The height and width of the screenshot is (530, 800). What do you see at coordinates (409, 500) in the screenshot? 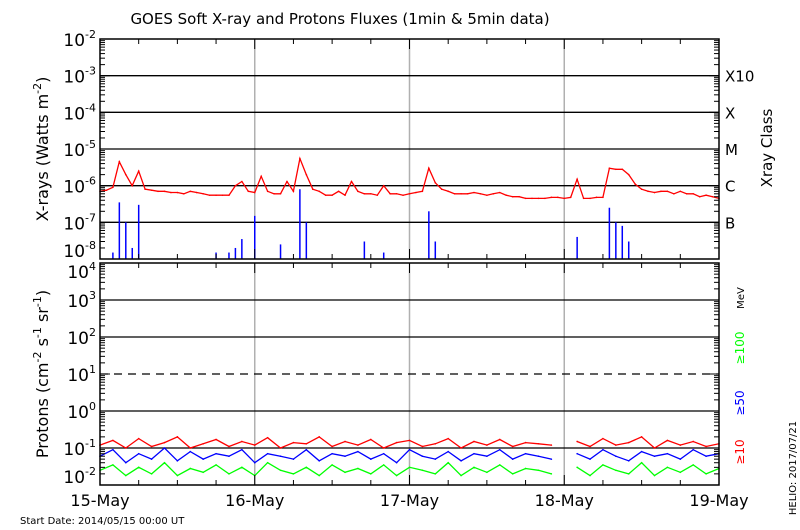
I see `xtick-label: 17-May` at bounding box center [409, 500].